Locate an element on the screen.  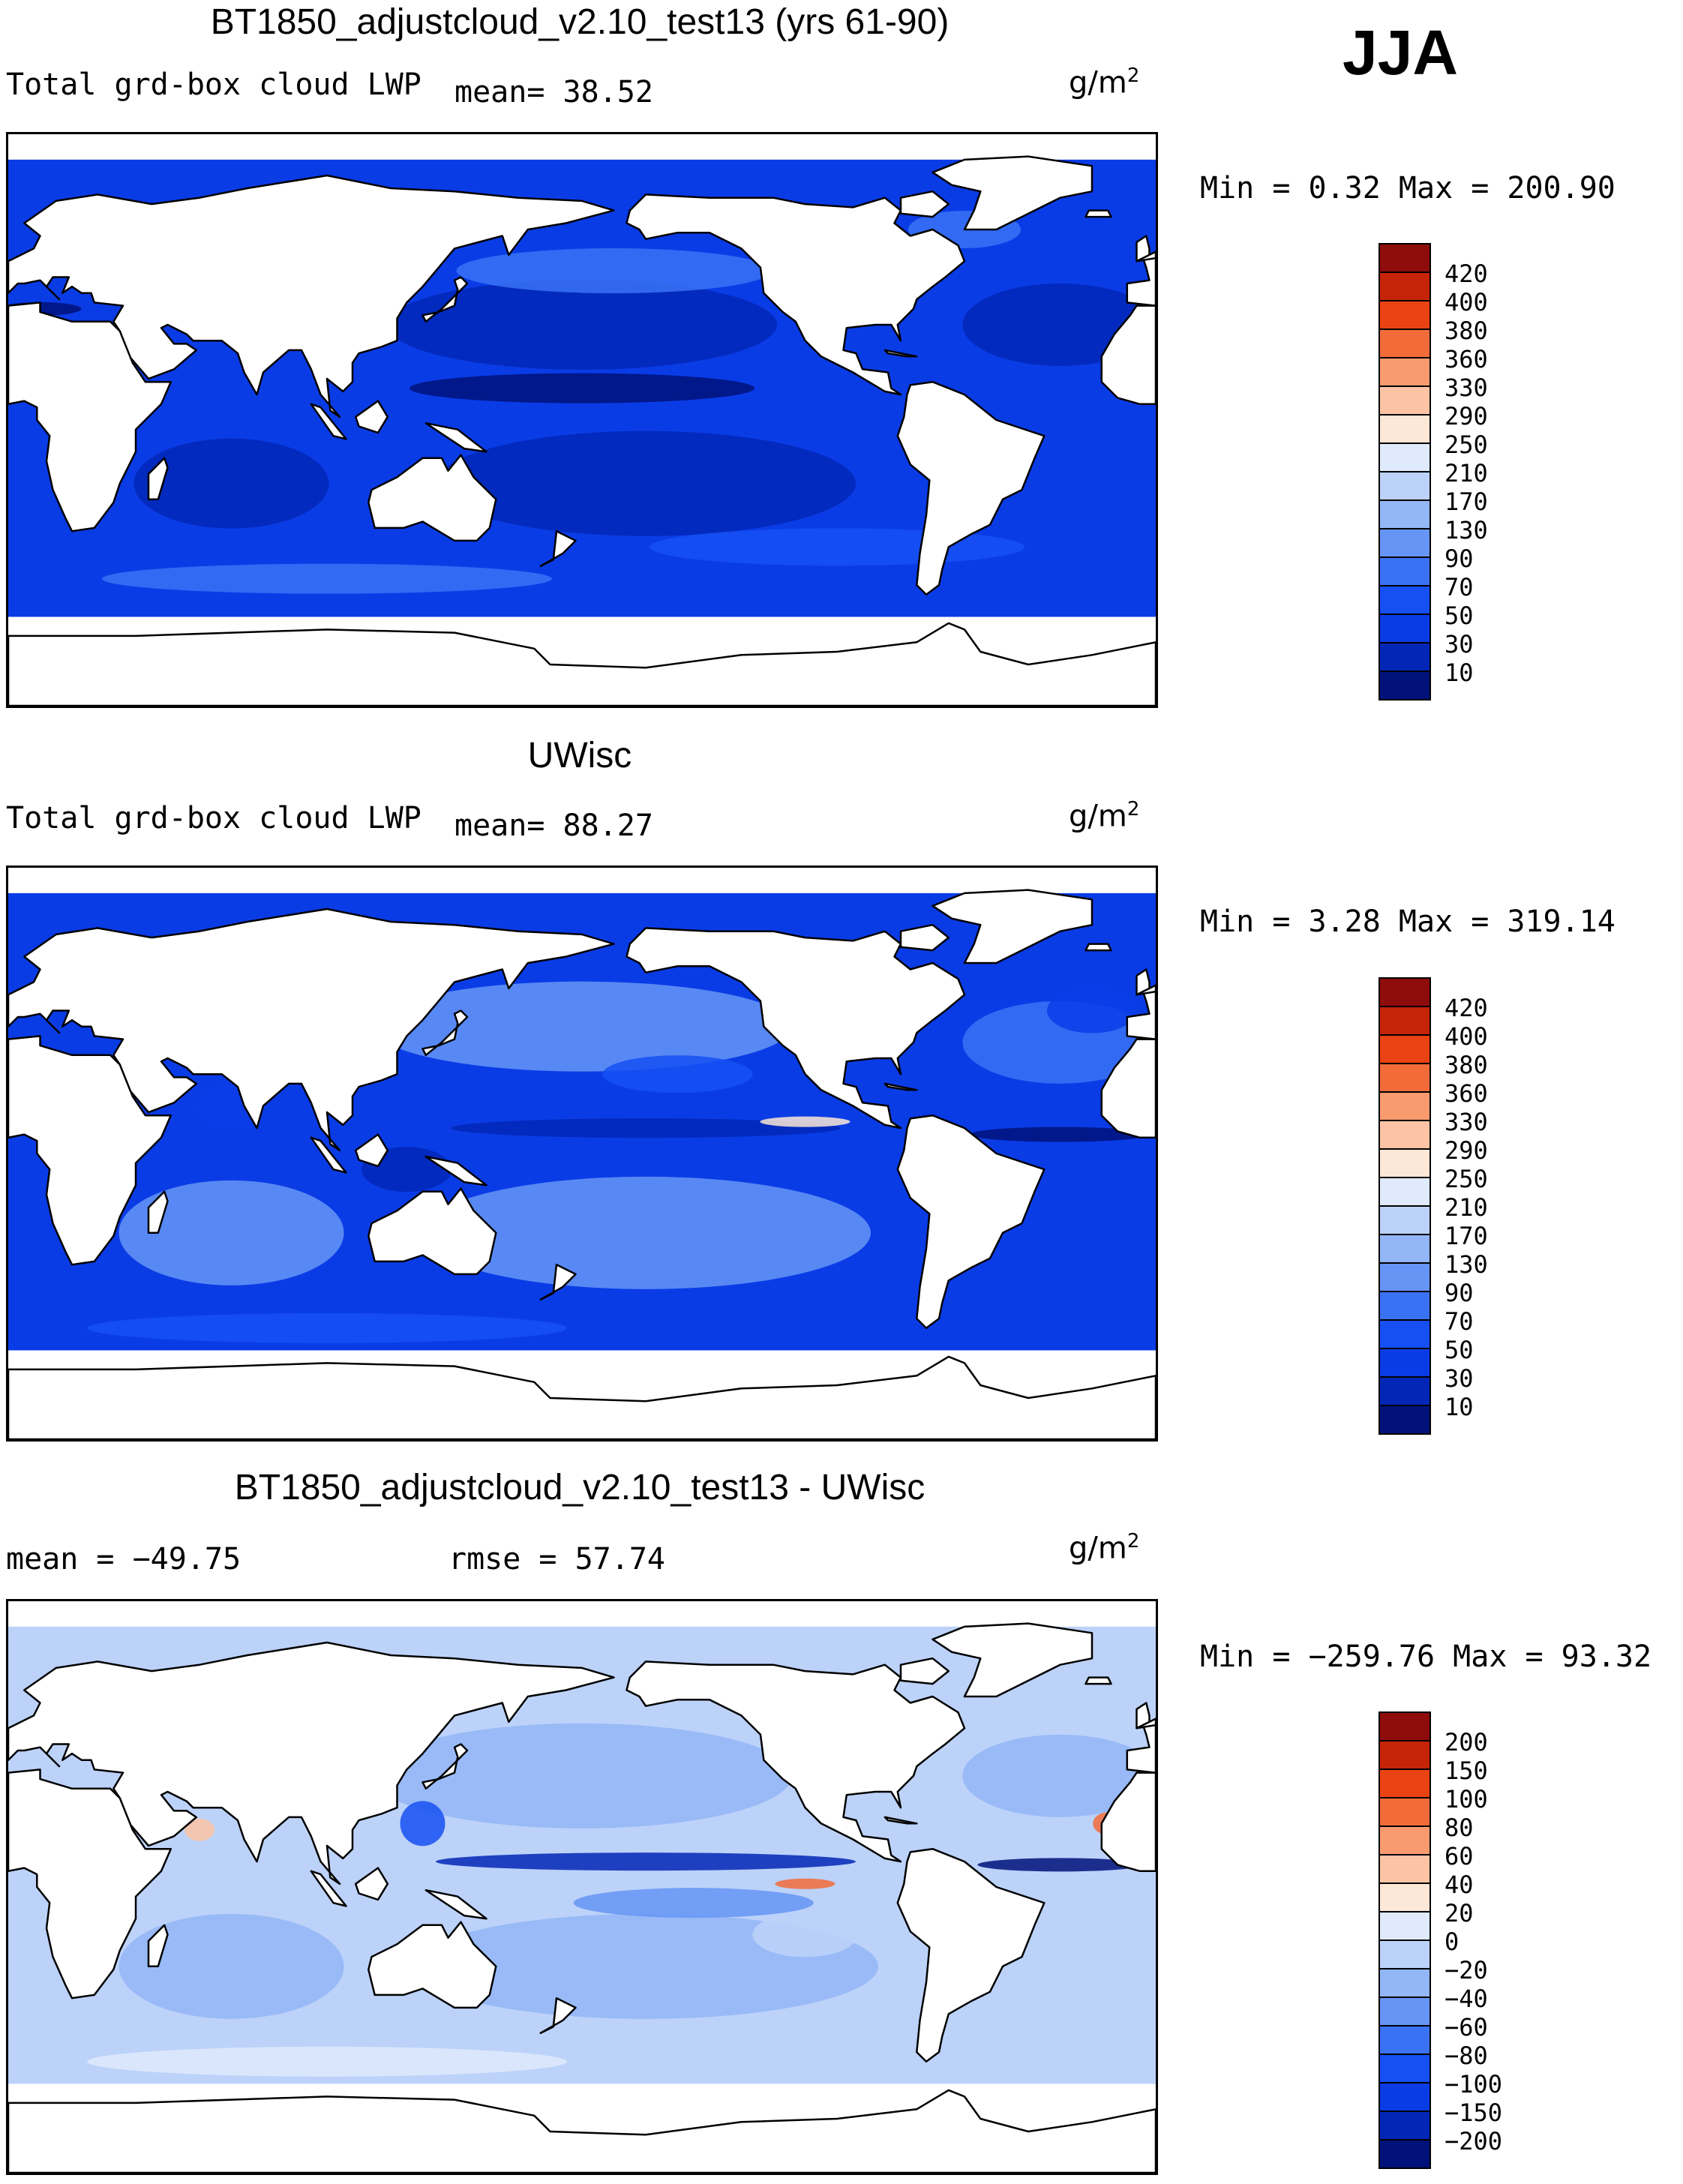
mean-stat: mean= 88.27 is located at coordinates (553, 825).